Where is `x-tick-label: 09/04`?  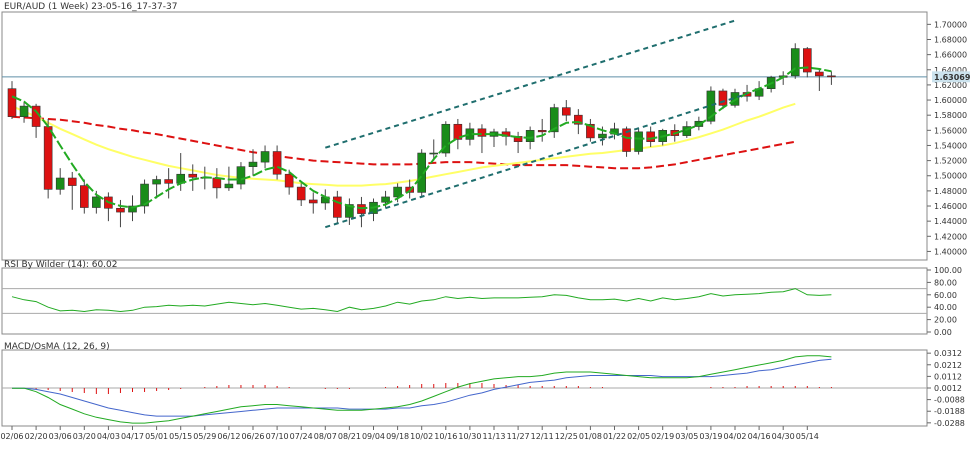 x-tick-label: 09/04 is located at coordinates (373, 436).